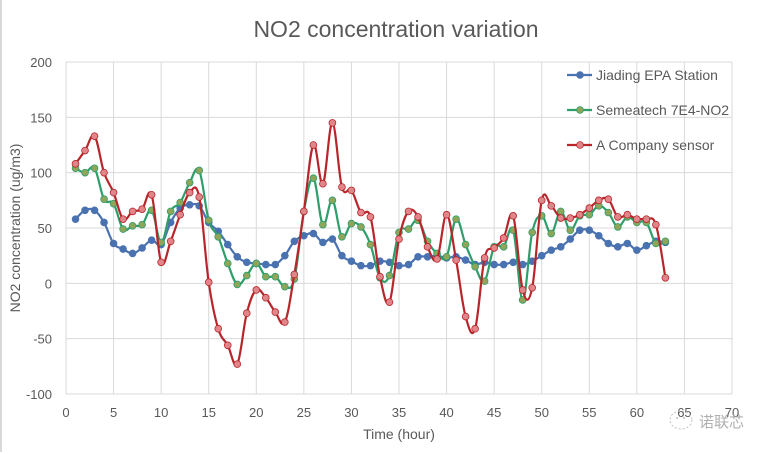 The height and width of the screenshot is (454, 776). I want to click on x-tick-label: 65, so click(684, 412).